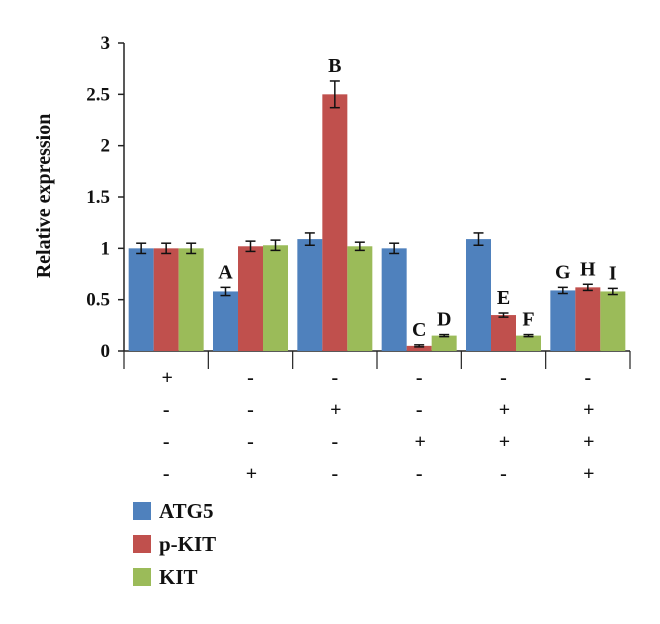  I want to click on y-tick-label: 1, so click(106, 248).